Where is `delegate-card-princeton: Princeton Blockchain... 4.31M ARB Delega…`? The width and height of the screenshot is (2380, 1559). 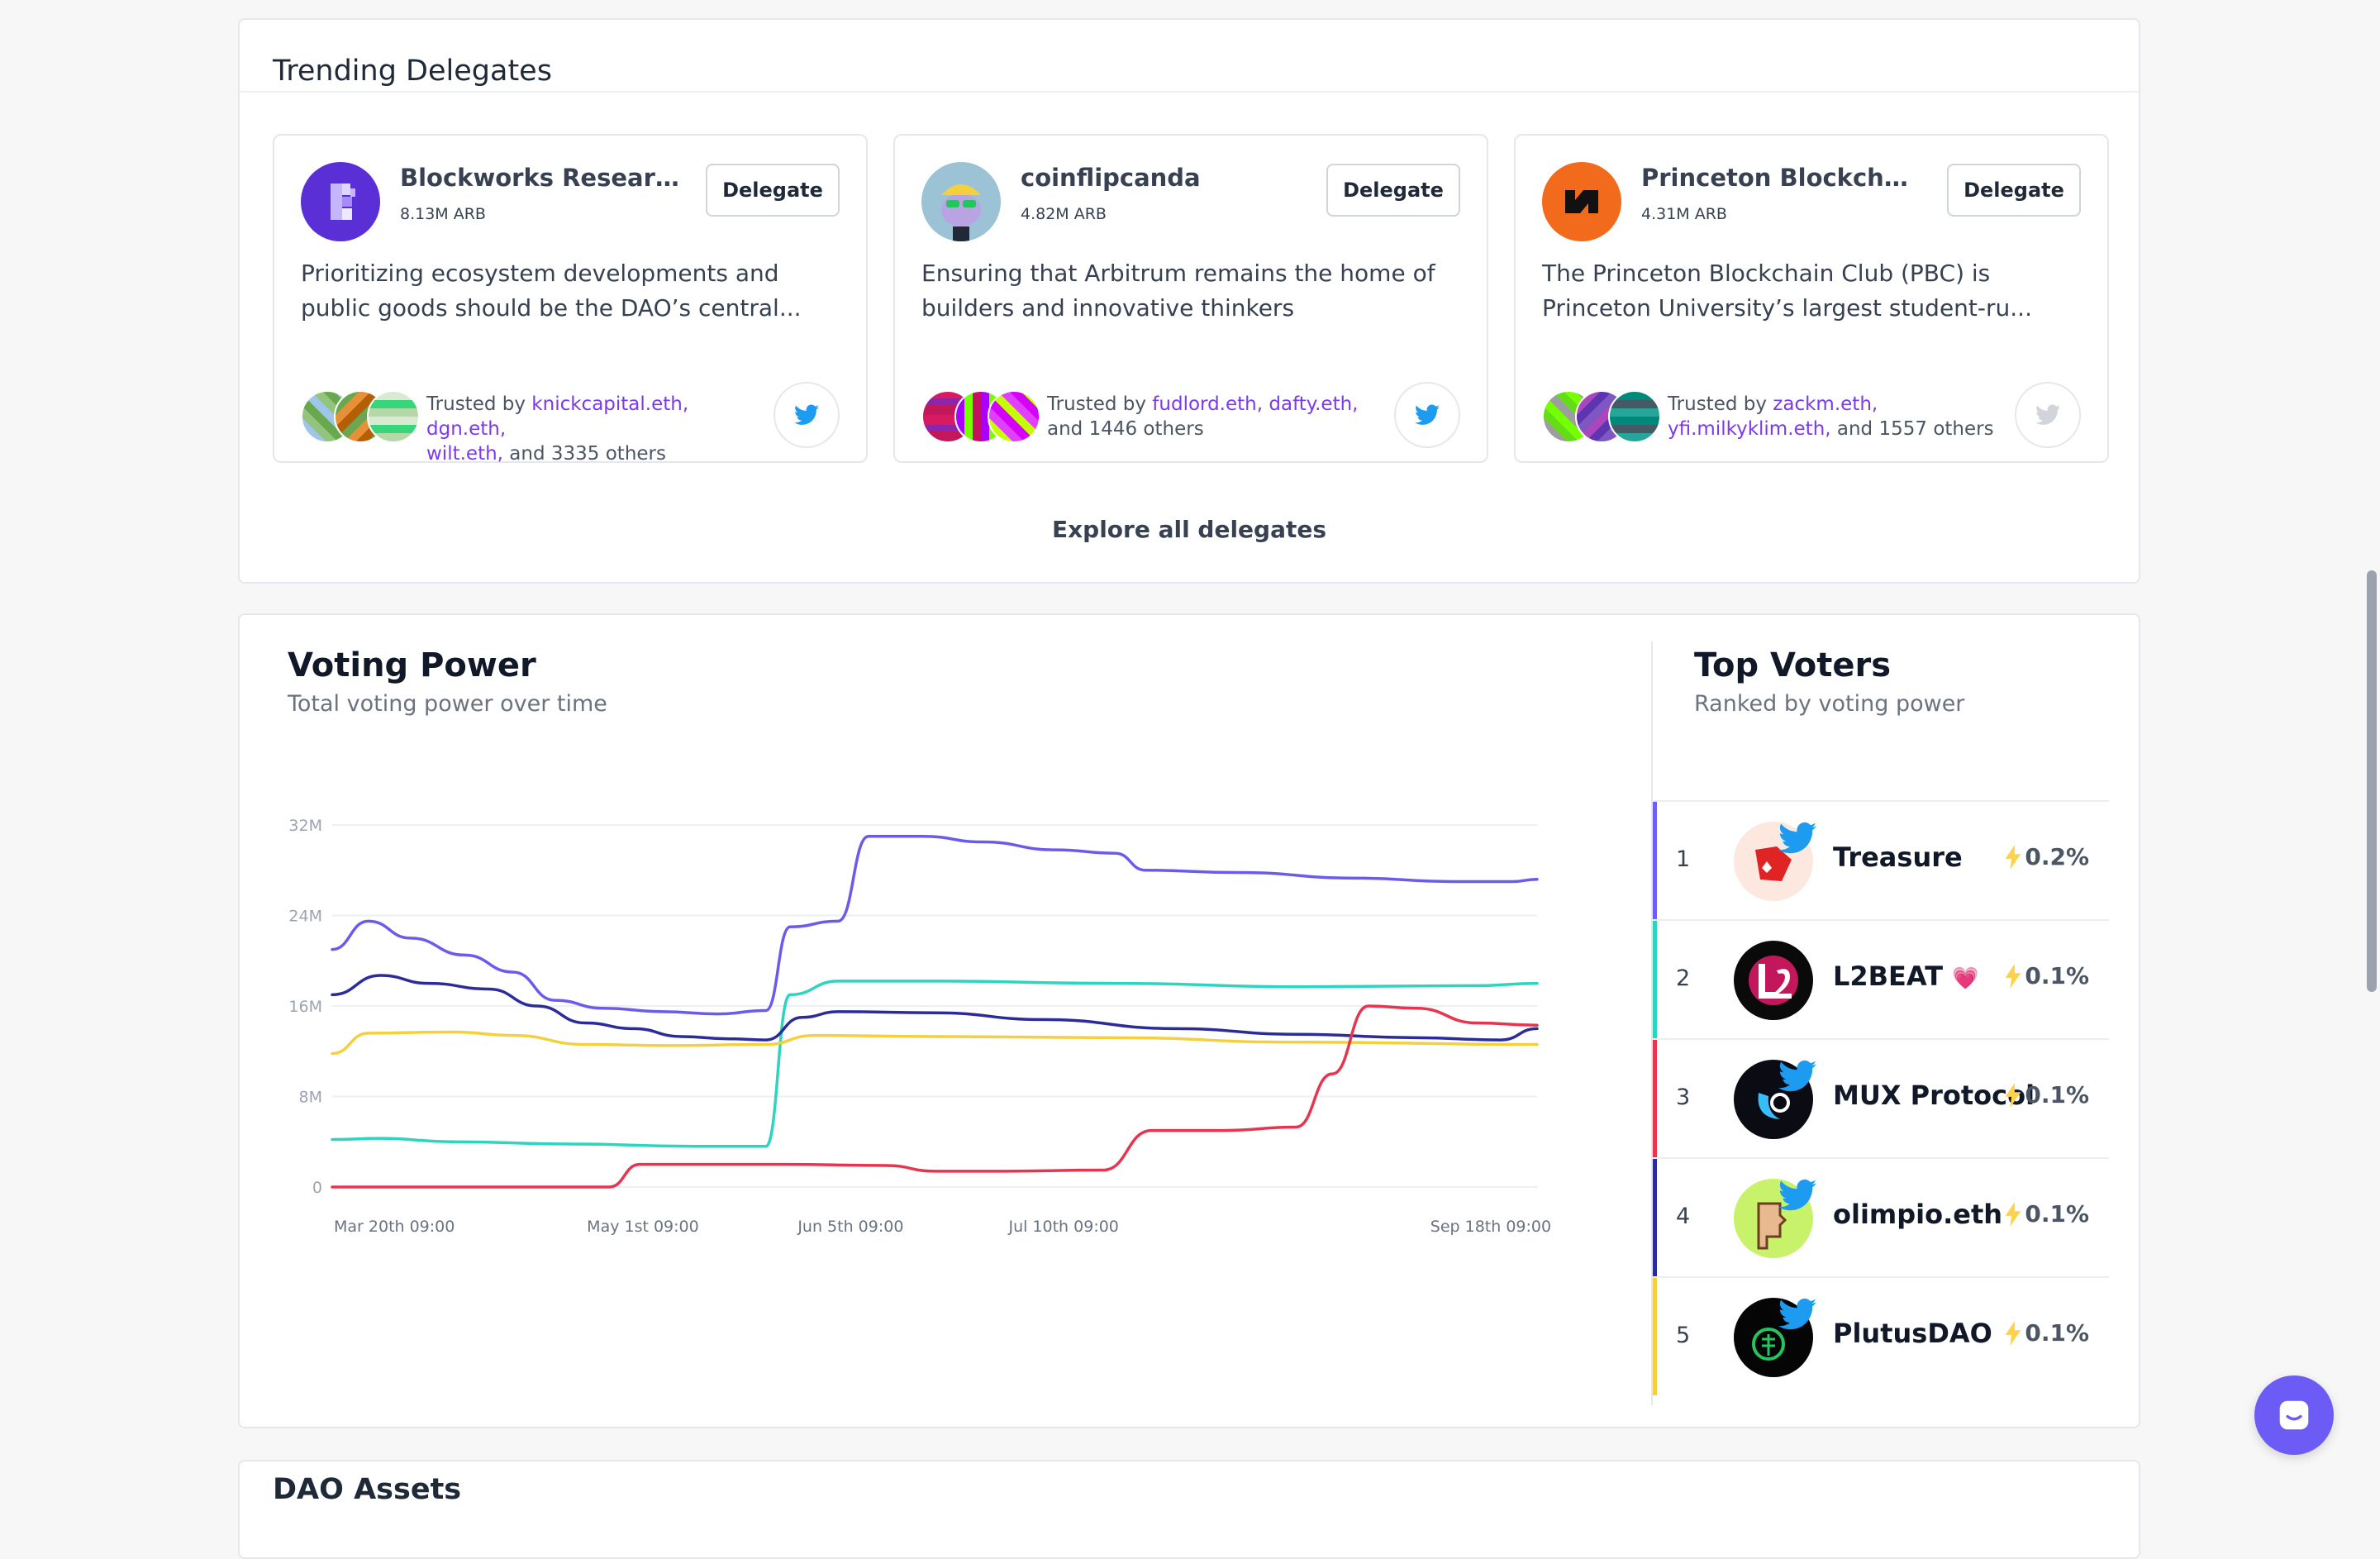 delegate-card-princeton: Princeton Blockchain... 4.31M ARB Delega… is located at coordinates (1811, 298).